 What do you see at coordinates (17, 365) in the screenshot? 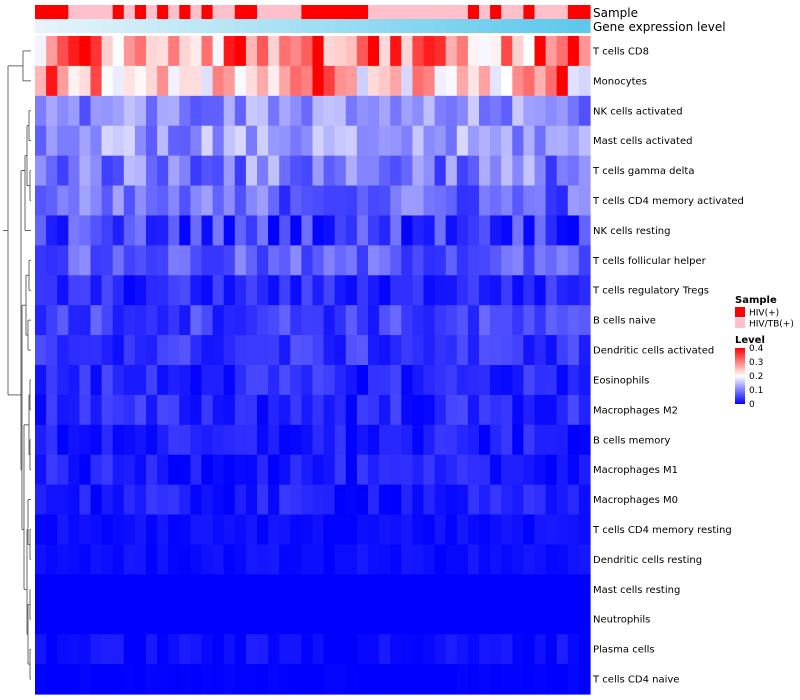
I see `row-dendrogram` at bounding box center [17, 365].